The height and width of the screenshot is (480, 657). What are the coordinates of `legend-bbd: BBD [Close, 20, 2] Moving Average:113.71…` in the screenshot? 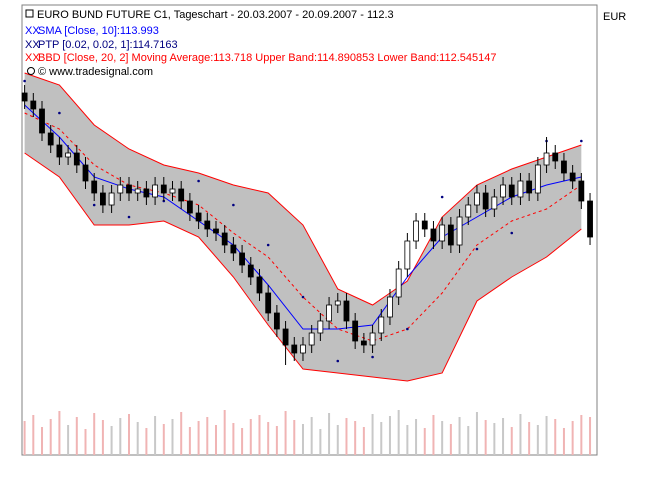 It's located at (267, 58).